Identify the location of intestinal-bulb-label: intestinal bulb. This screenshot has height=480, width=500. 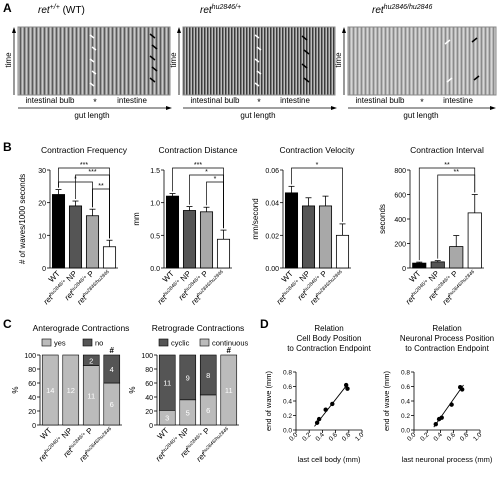
(380, 100).